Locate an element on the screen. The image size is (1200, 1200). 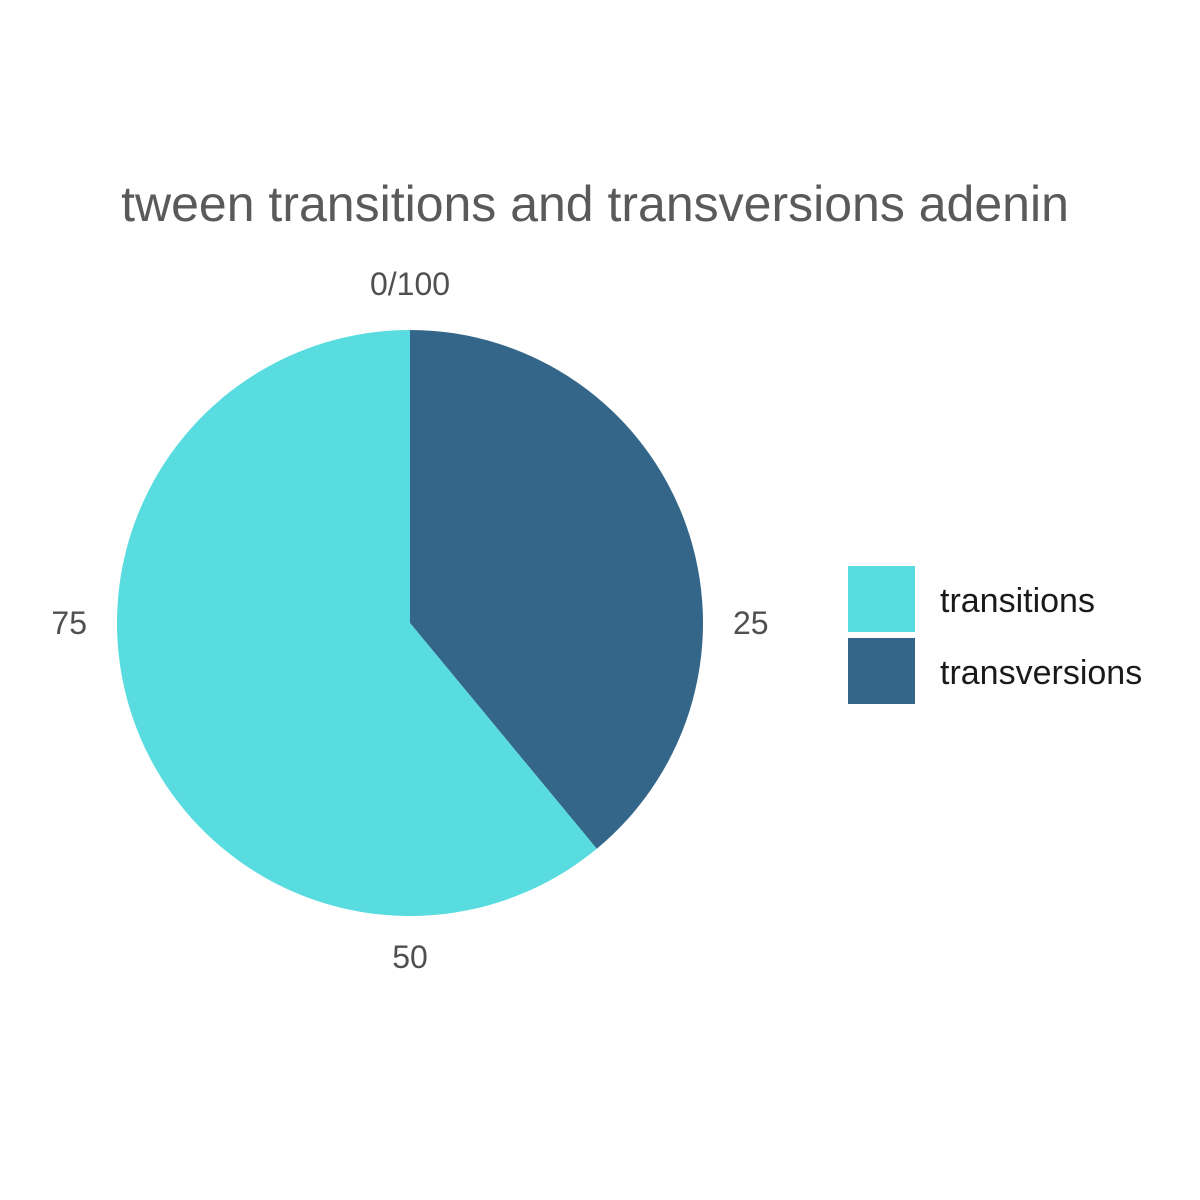
legend-label-transversions: transversions is located at coordinates (1041, 673).